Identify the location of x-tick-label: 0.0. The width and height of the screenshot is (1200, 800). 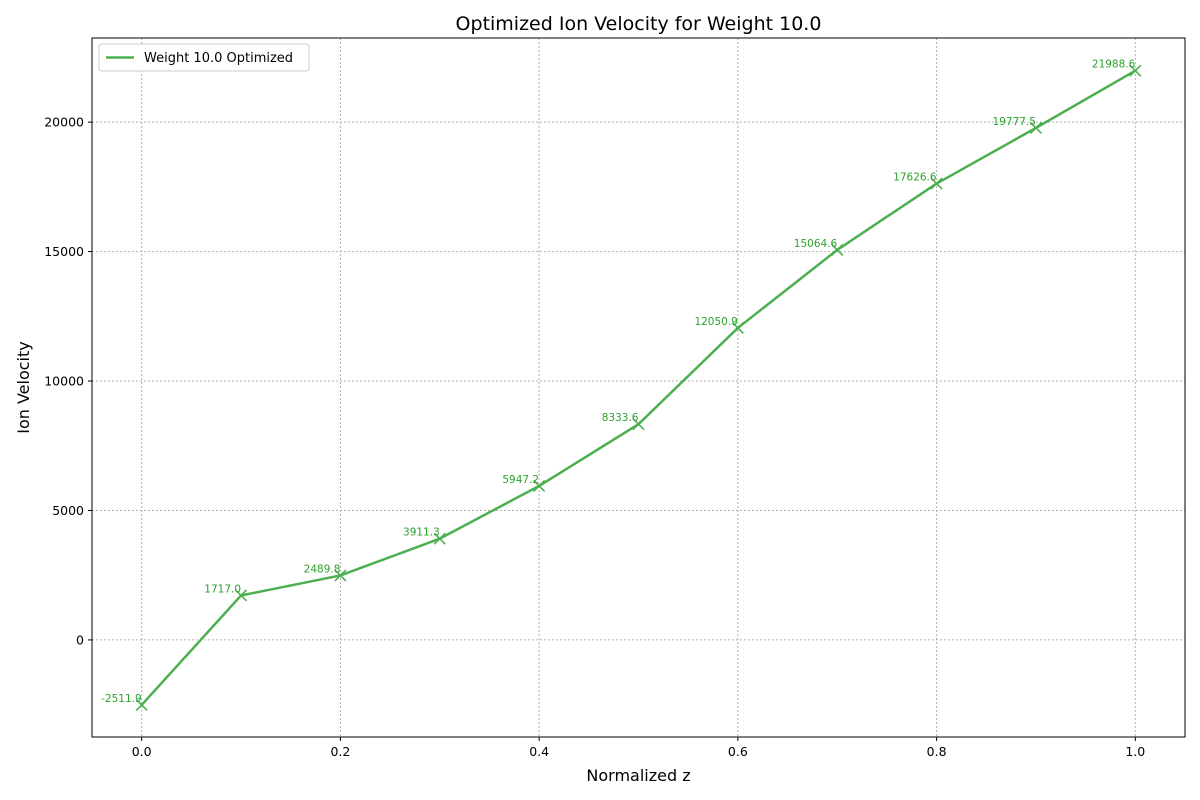
(142, 751).